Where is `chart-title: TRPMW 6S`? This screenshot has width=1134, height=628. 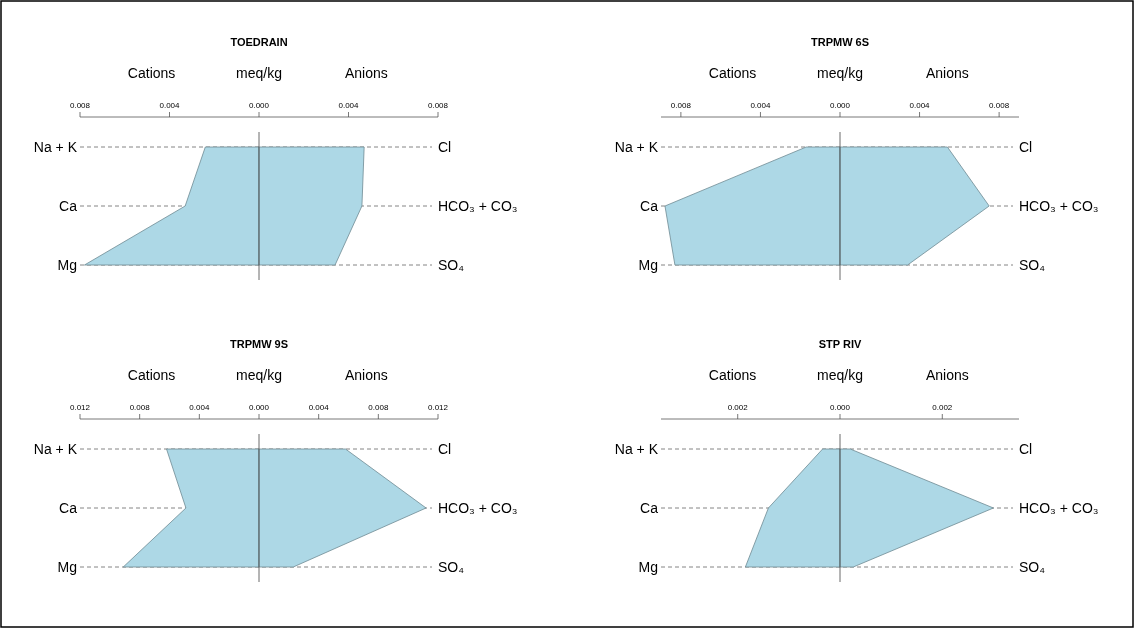 chart-title: TRPMW 6S is located at coordinates (840, 42).